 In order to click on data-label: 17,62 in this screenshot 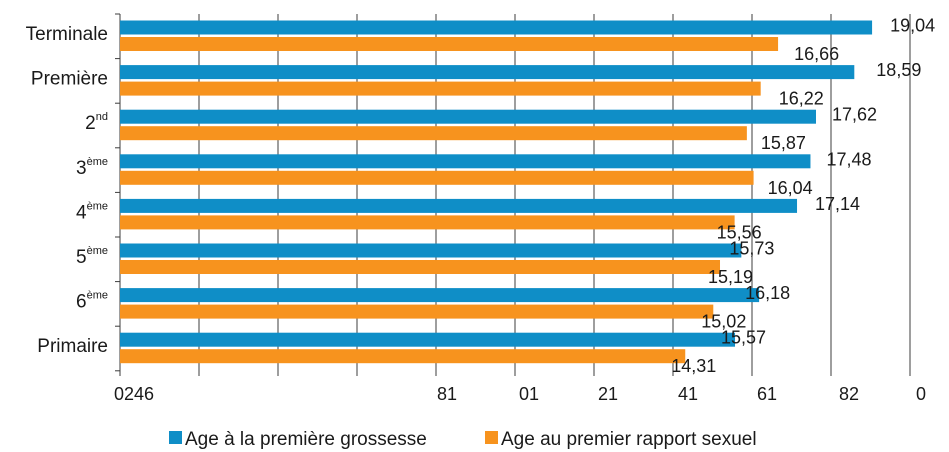, I will do `click(854, 115)`.